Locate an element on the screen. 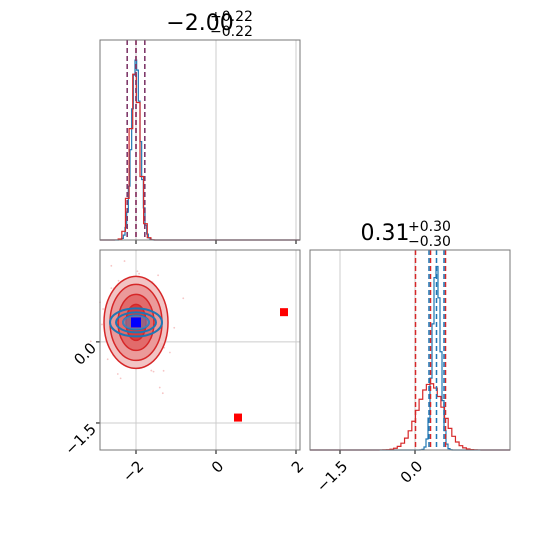  y-tick-label: −1.5 is located at coordinates (80, 439).